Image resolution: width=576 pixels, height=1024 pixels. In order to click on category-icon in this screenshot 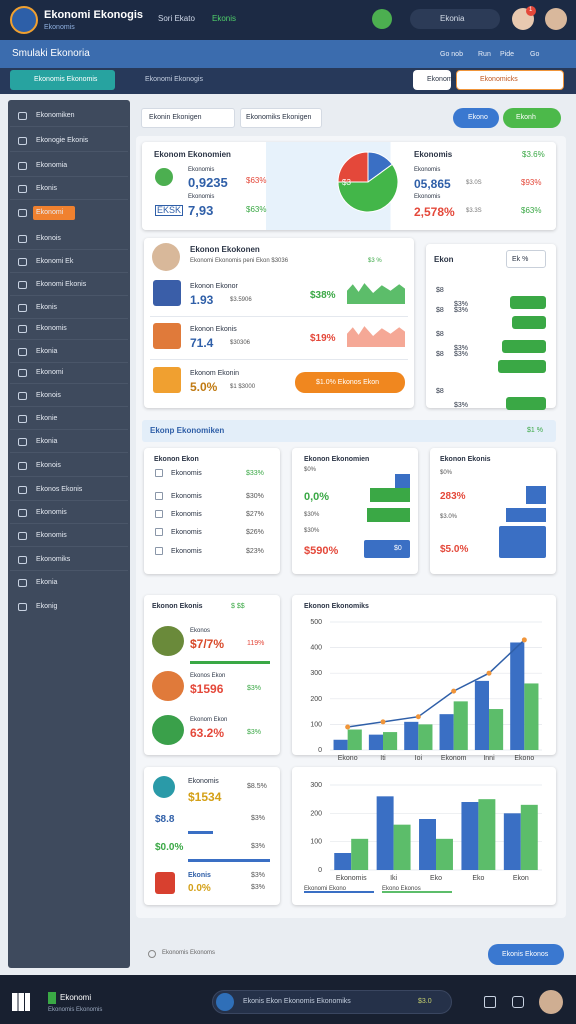, I will do `click(168, 641)`.